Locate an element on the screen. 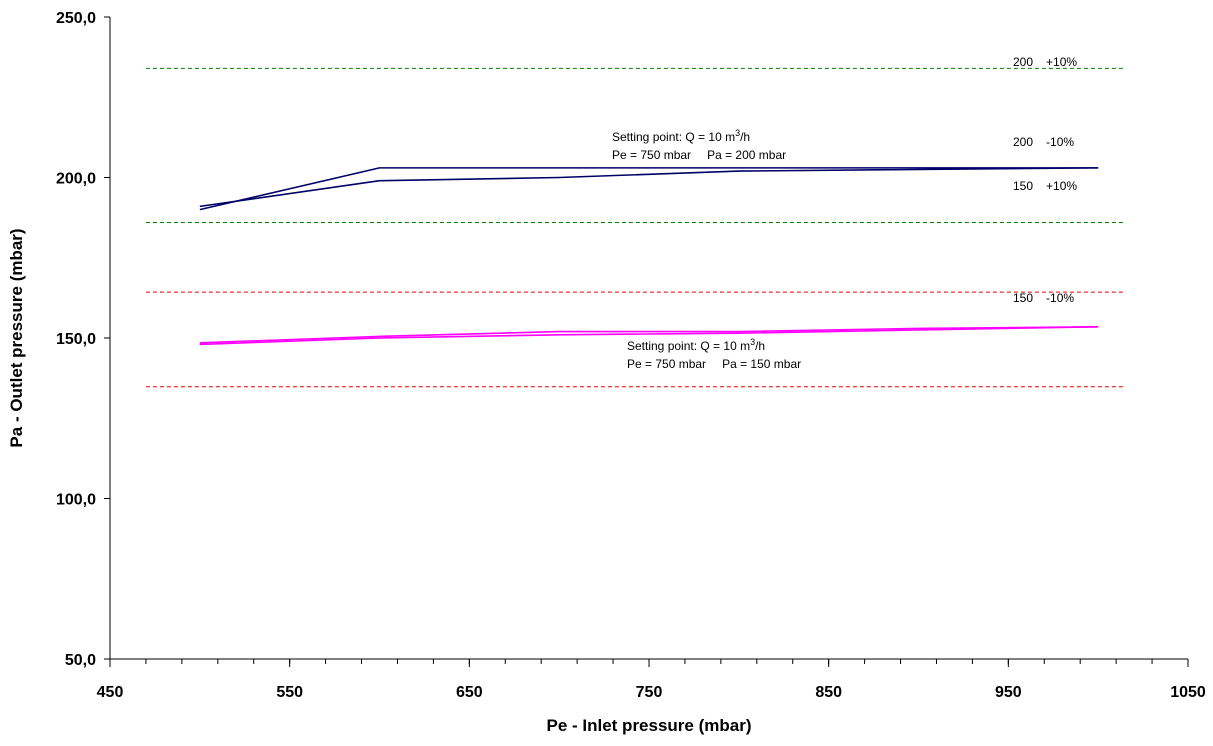 Image resolution: width=1213 pixels, height=746 pixels. y-tick-label: 150,0 is located at coordinates (76, 339).